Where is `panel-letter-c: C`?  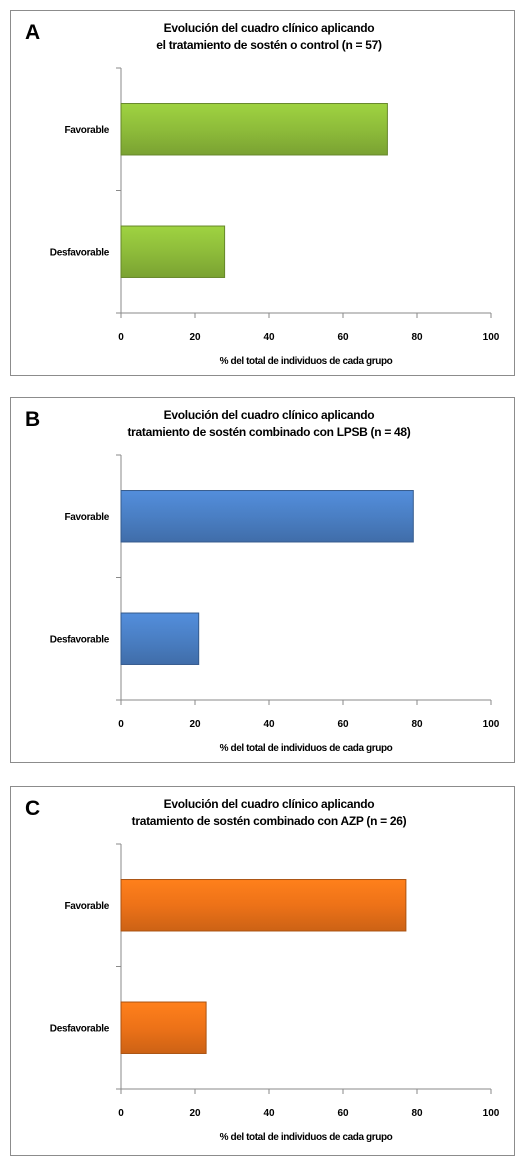 panel-letter-c: C is located at coordinates (32, 808).